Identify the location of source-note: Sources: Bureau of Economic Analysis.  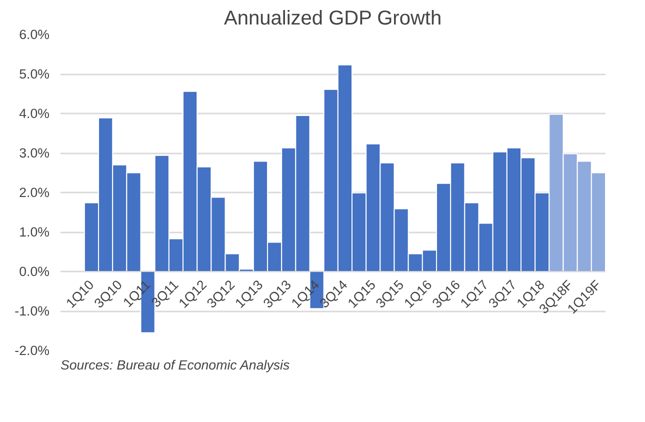
(175, 365).